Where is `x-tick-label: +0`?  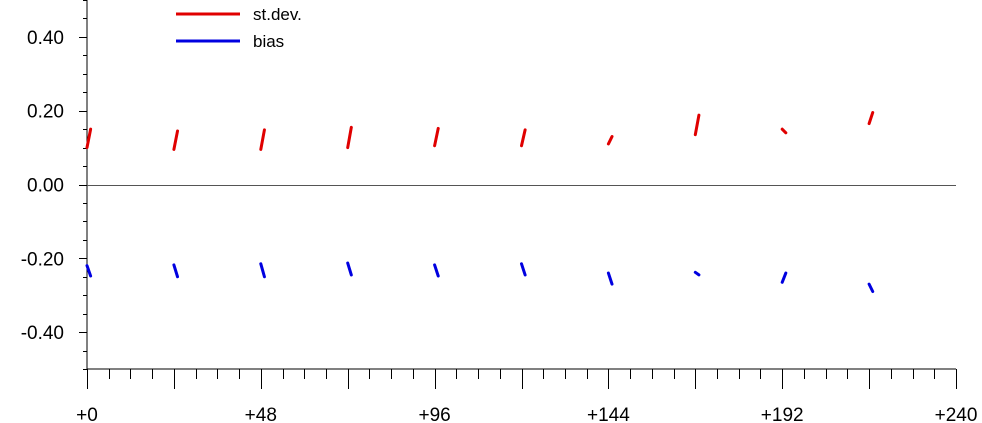 x-tick-label: +0 is located at coordinates (87, 414).